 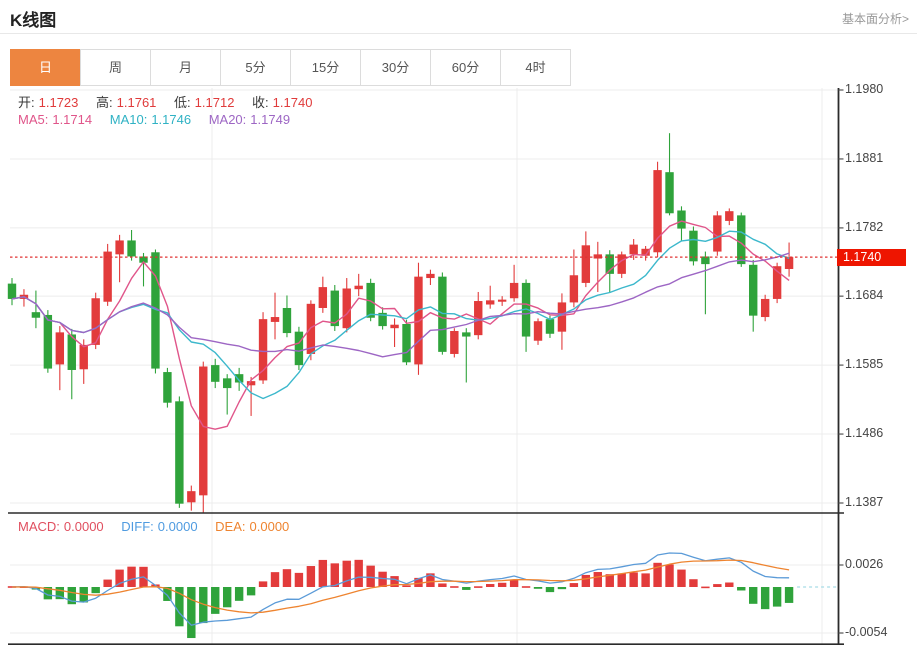 What do you see at coordinates (864, 433) in the screenshot?
I see `price-axis-label: 1.1486` at bounding box center [864, 433].